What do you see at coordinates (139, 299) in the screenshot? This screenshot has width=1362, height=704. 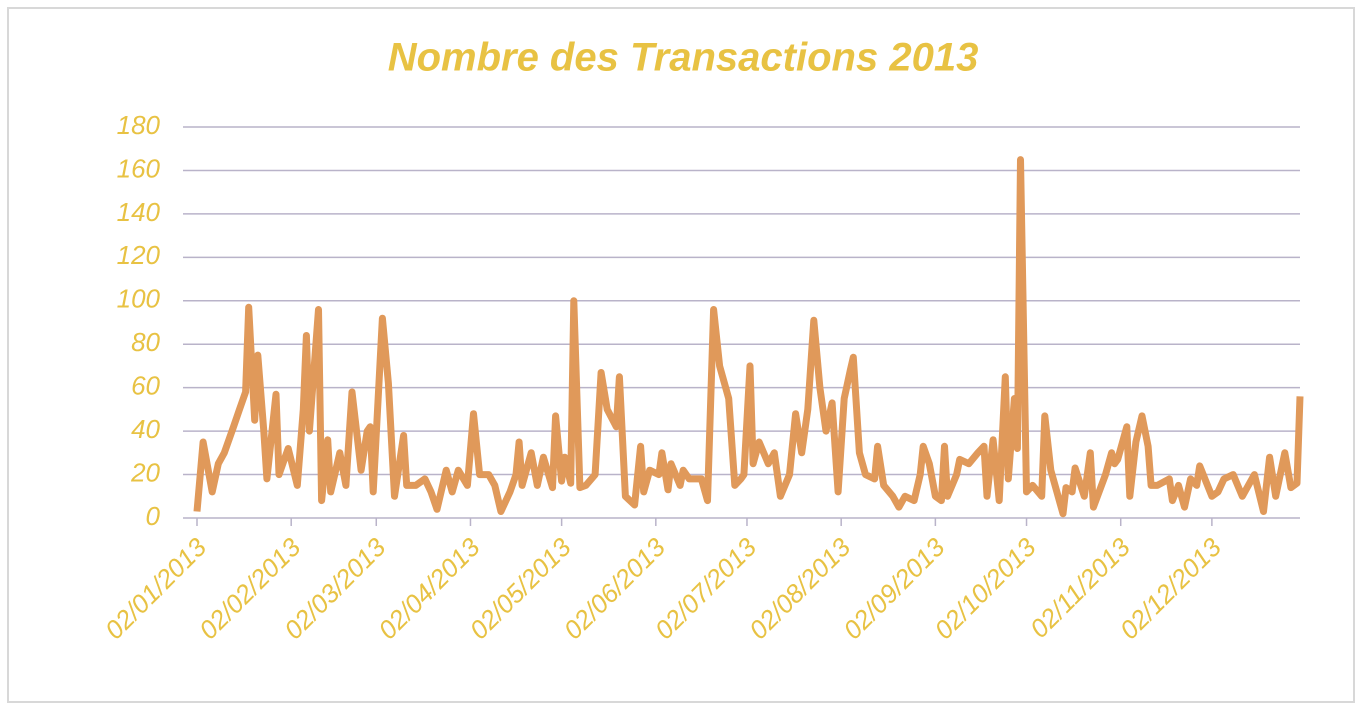 I see `y-tick-label: 100` at bounding box center [139, 299].